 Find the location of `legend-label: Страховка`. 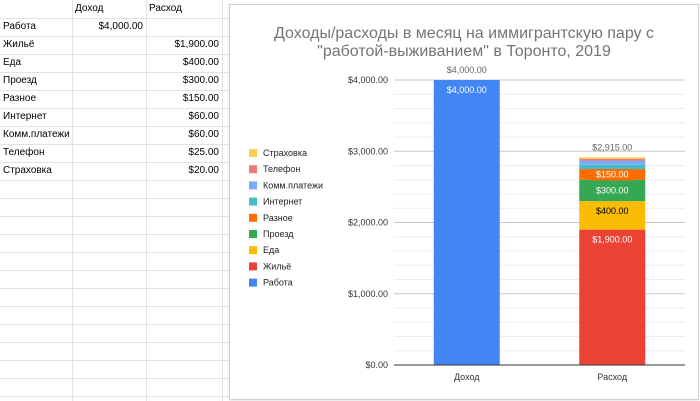

legend-label: Страховка is located at coordinates (285, 153).